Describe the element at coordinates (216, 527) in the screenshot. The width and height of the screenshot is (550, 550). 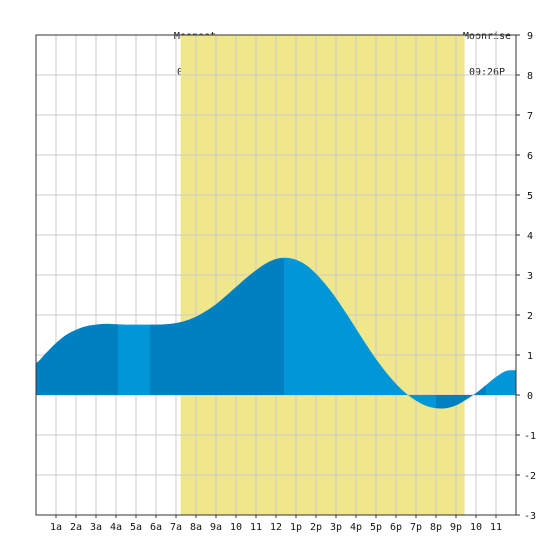
I see `x-tick-label: 9a` at that location.